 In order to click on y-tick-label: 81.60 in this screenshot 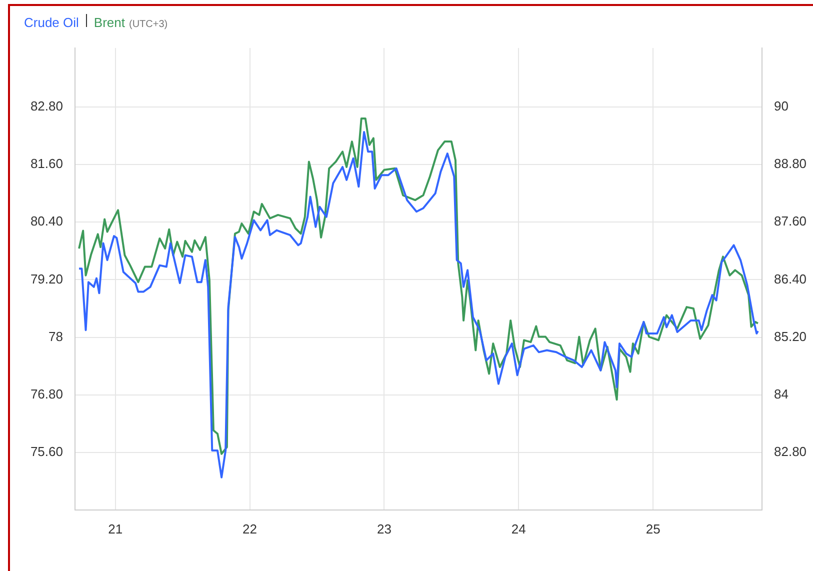, I will do `click(46, 164)`.